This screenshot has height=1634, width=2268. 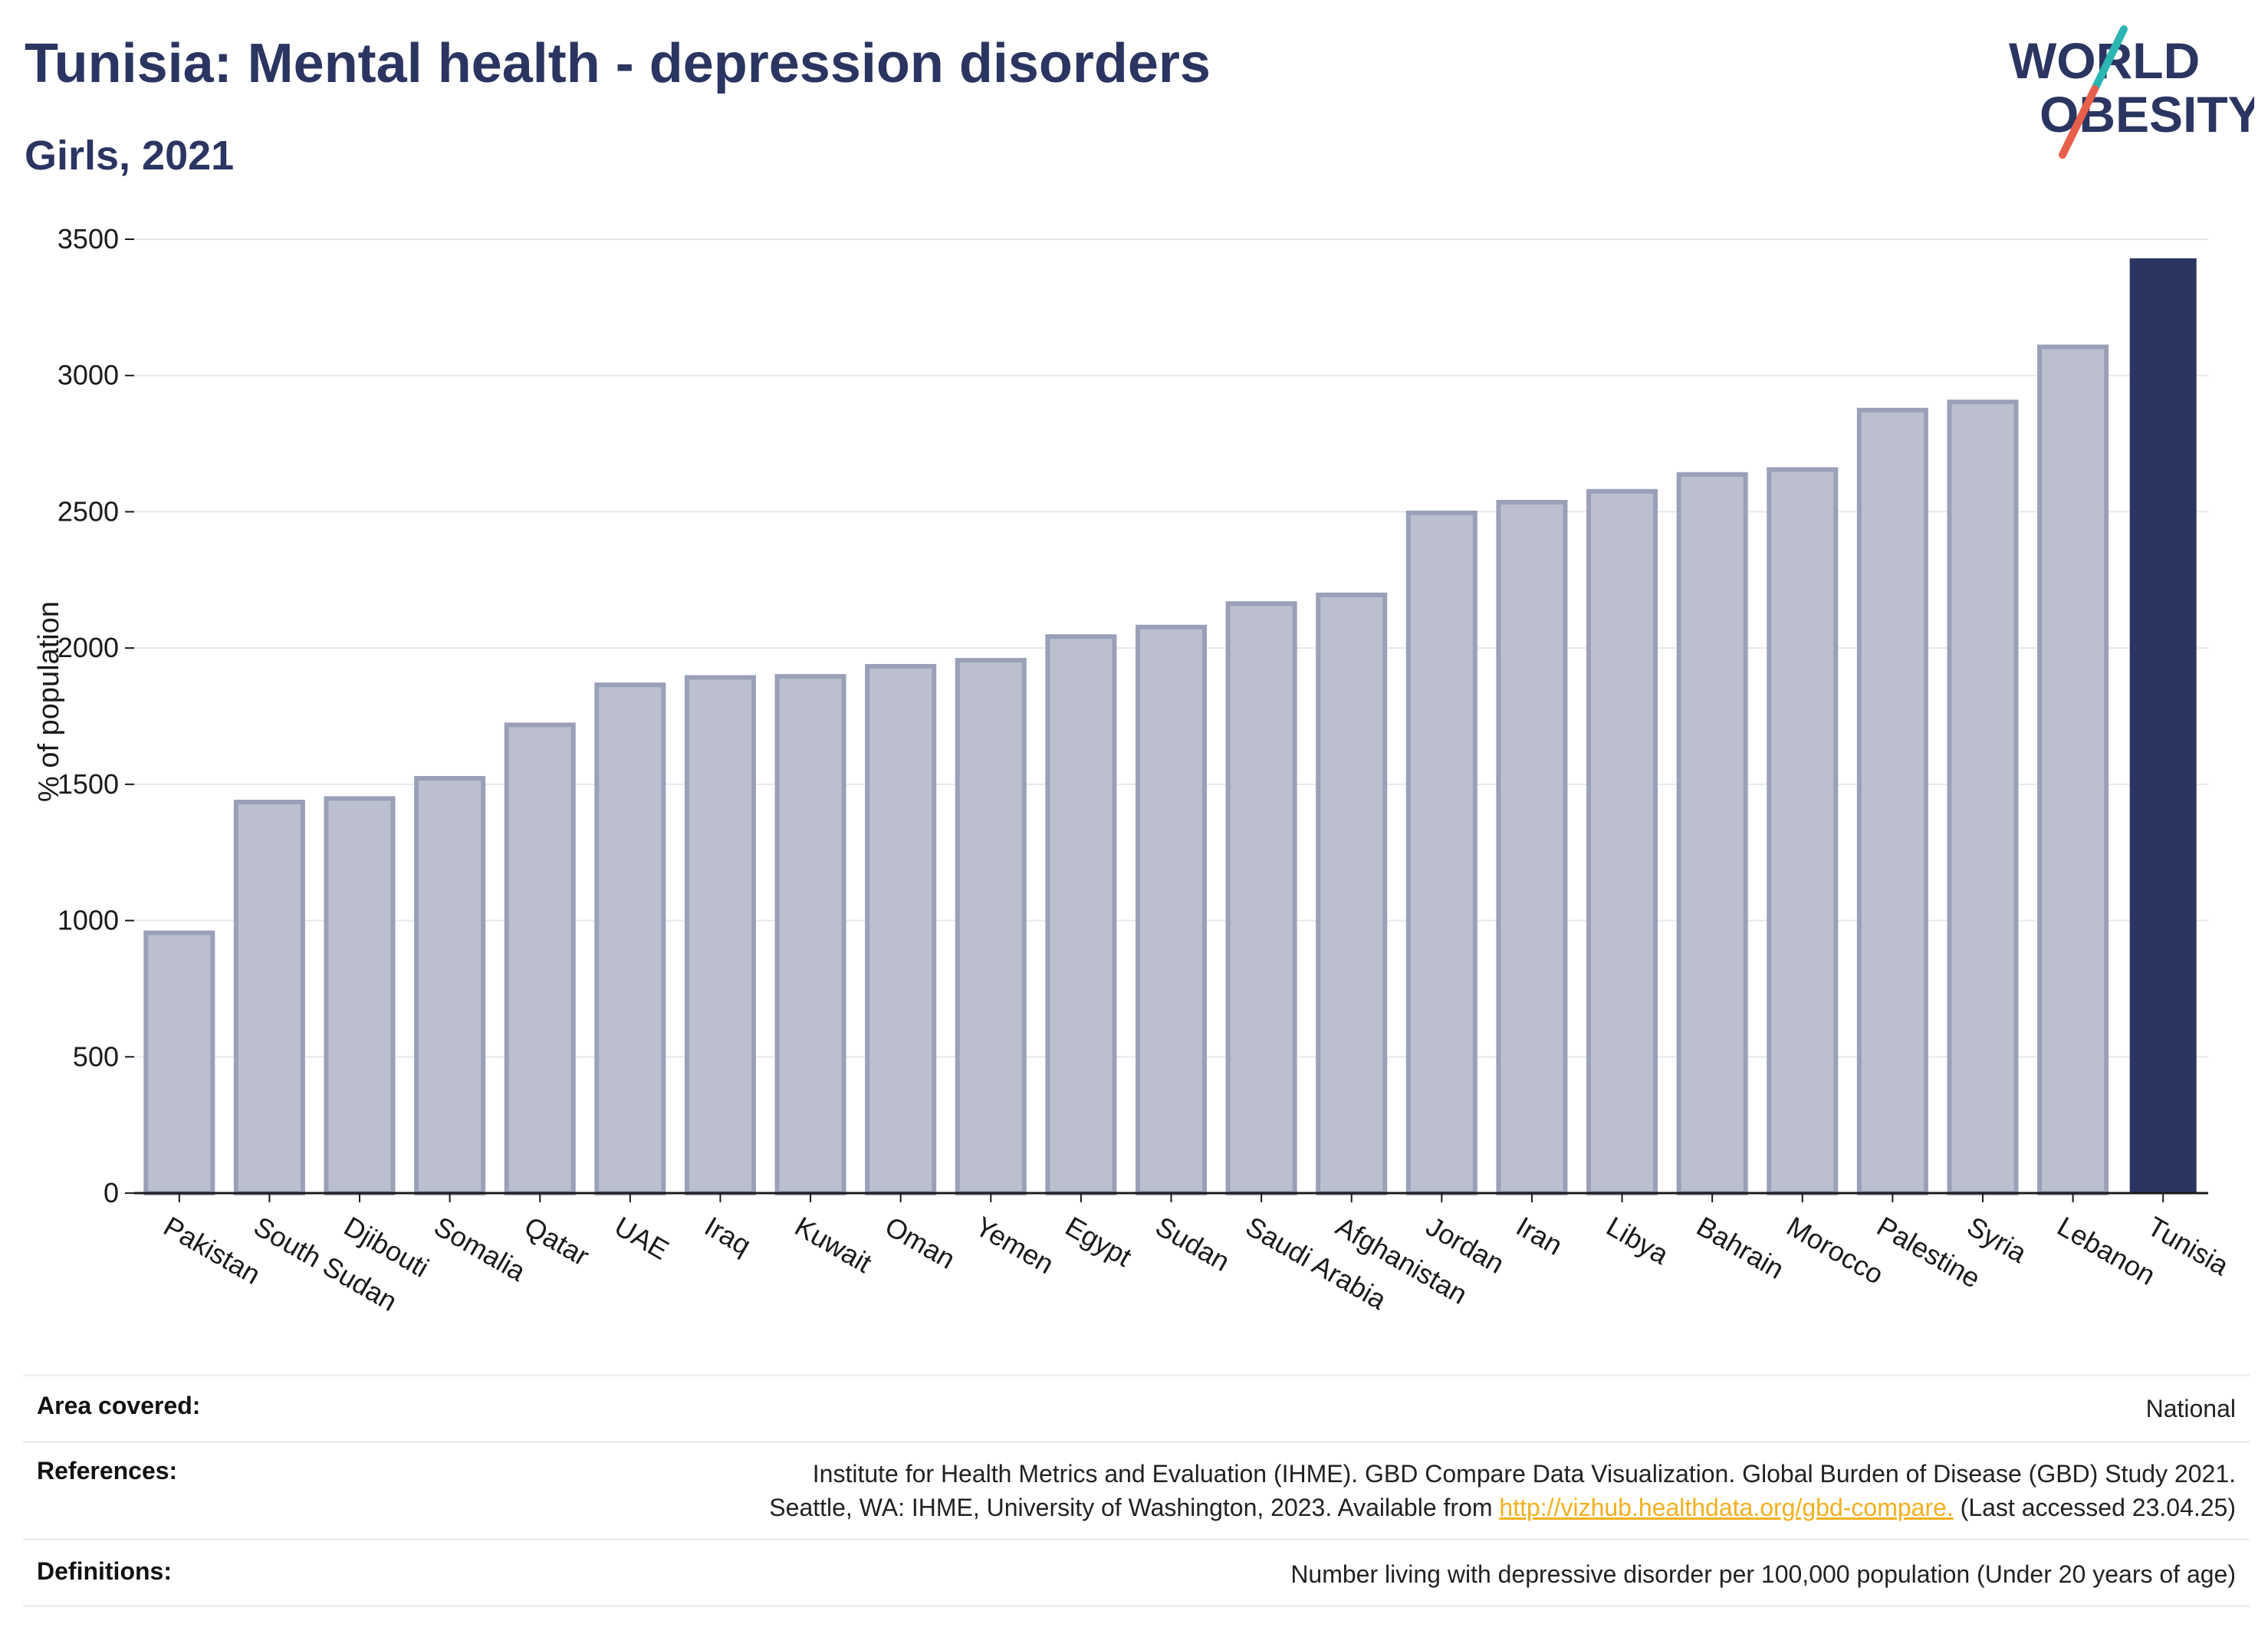 What do you see at coordinates (2131, 92) in the screenshot?
I see `world-obesity-logo: WORLD OBESITY` at bounding box center [2131, 92].